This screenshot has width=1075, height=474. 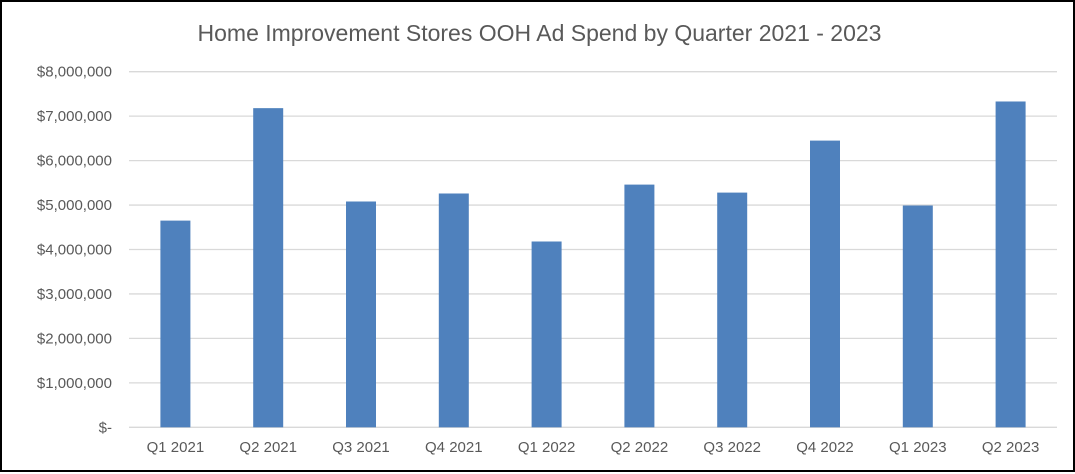 I want to click on x-tick-label: Q1 2022, so click(x=547, y=447).